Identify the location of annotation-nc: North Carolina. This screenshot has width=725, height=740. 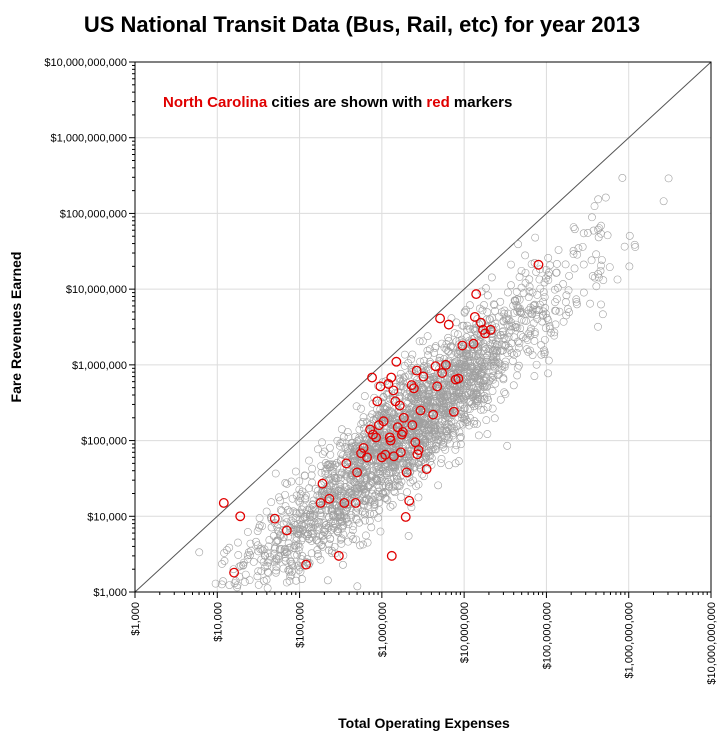
(215, 102).